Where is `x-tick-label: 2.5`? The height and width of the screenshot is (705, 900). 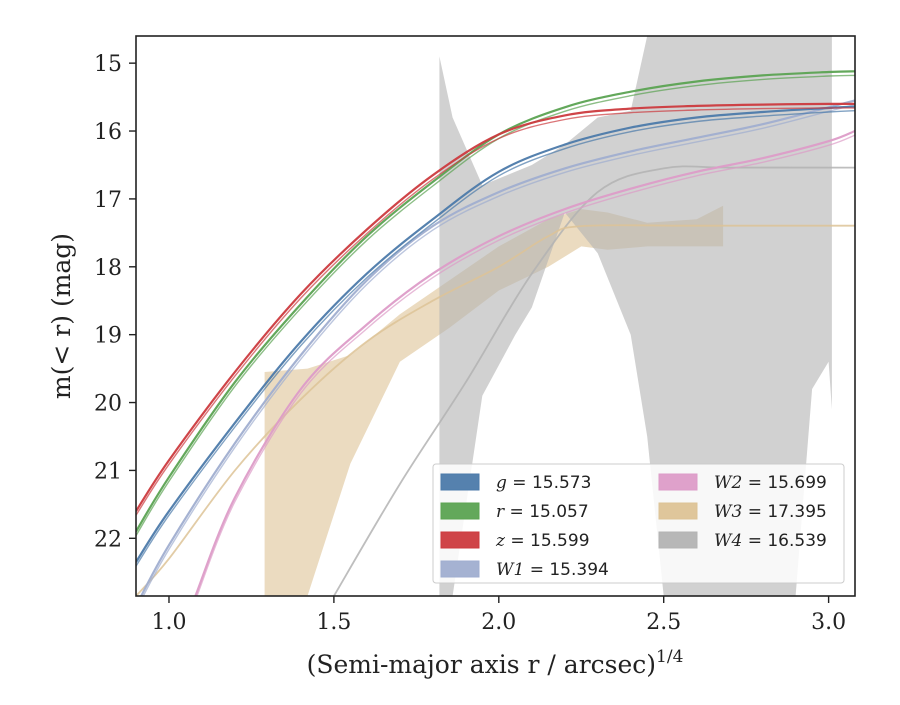 x-tick-label: 2.5 is located at coordinates (663, 622).